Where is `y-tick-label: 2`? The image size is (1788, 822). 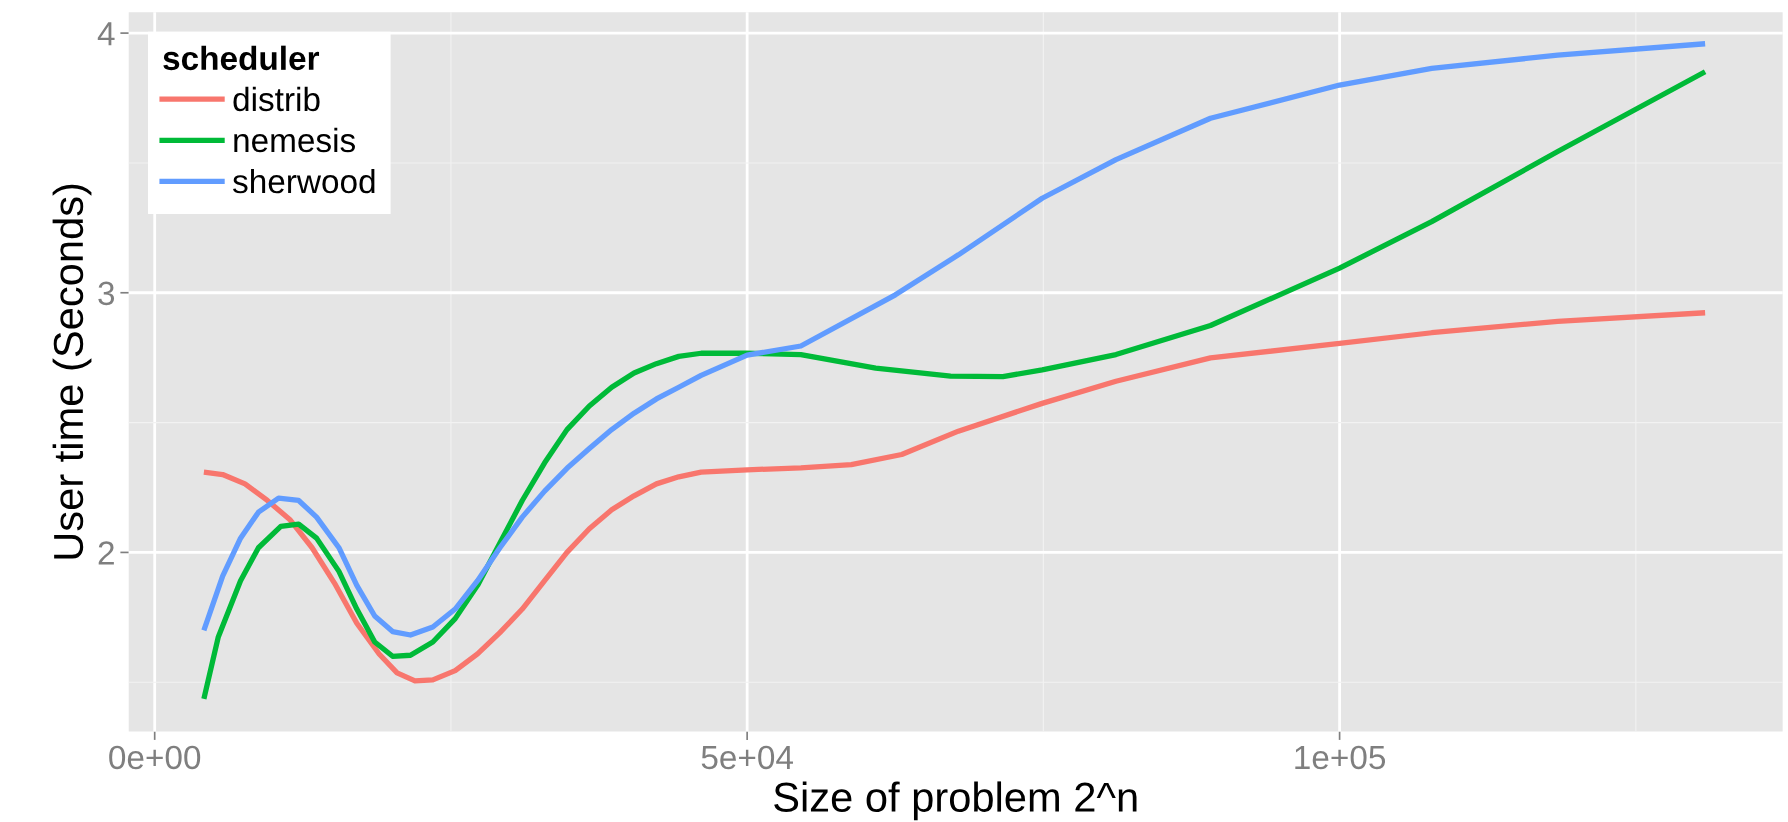
y-tick-label: 2 is located at coordinates (106, 553).